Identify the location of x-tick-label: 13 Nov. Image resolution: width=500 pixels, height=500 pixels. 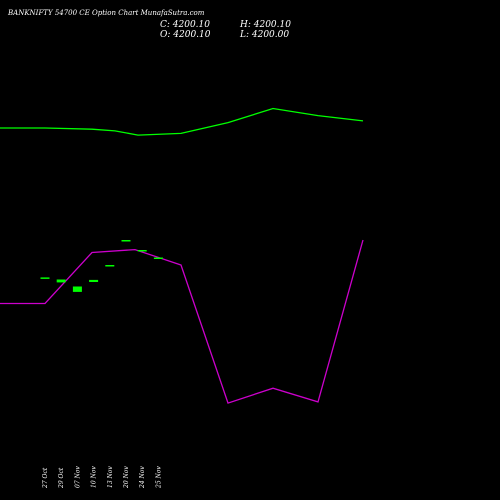
(110, 477).